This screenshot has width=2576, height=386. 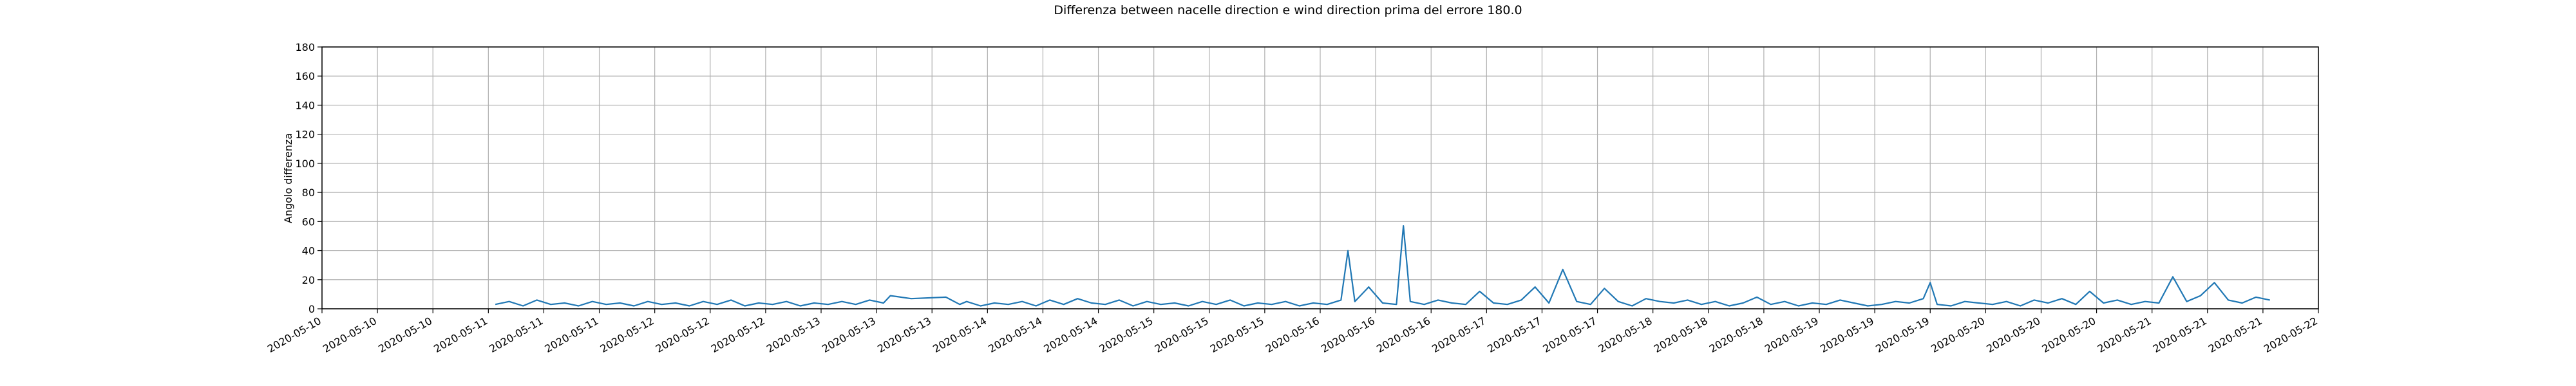 I want to click on series-line, so click(x=1382, y=266).